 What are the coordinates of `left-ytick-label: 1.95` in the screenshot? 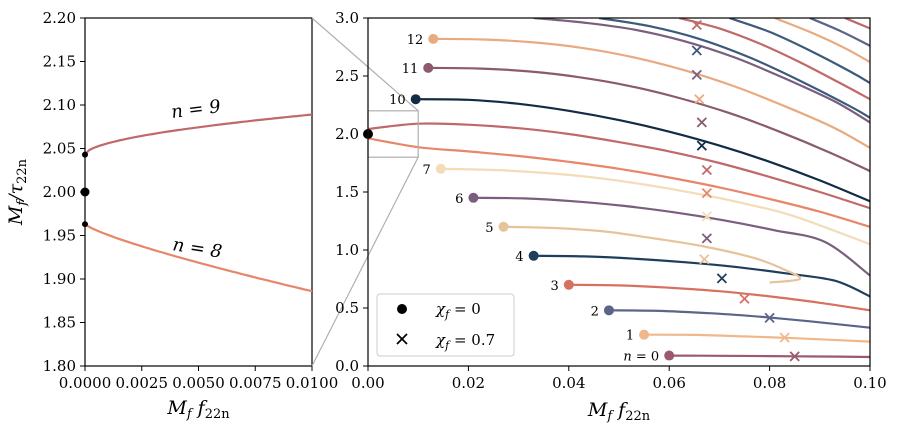 It's located at (59, 236).